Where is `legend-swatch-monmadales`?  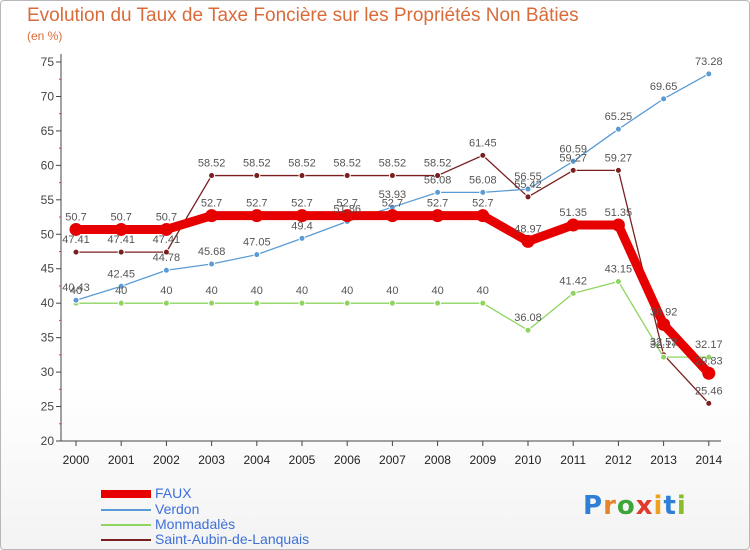 legend-swatch-monmadales is located at coordinates (126, 525).